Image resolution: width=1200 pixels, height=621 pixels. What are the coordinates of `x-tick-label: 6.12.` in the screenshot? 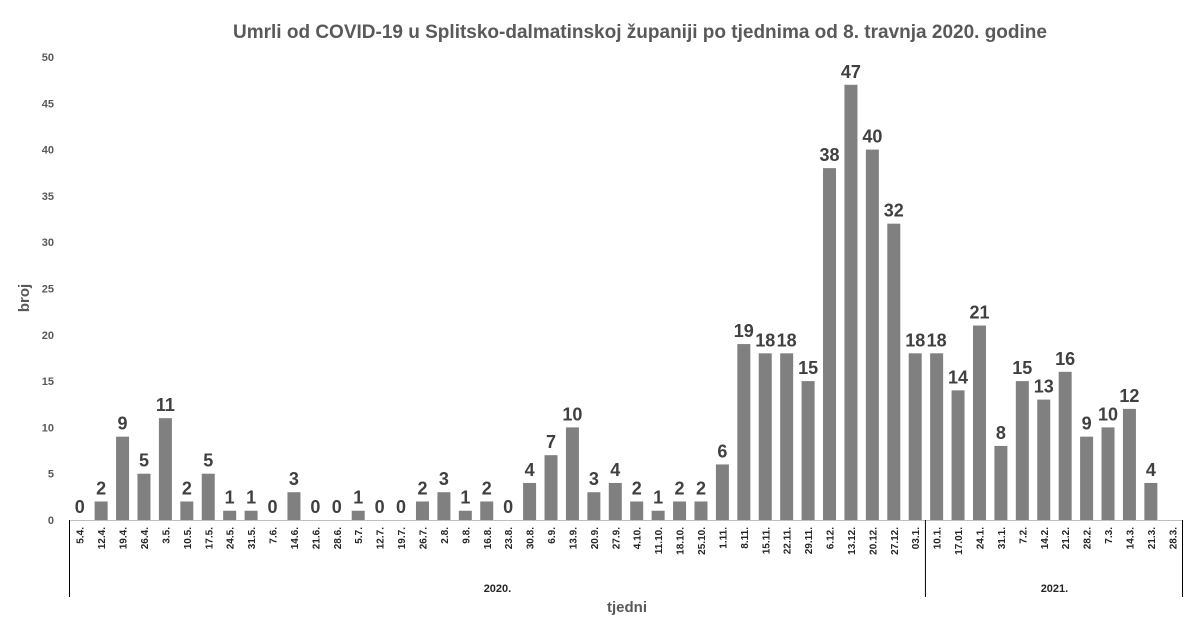 It's located at (831, 538).